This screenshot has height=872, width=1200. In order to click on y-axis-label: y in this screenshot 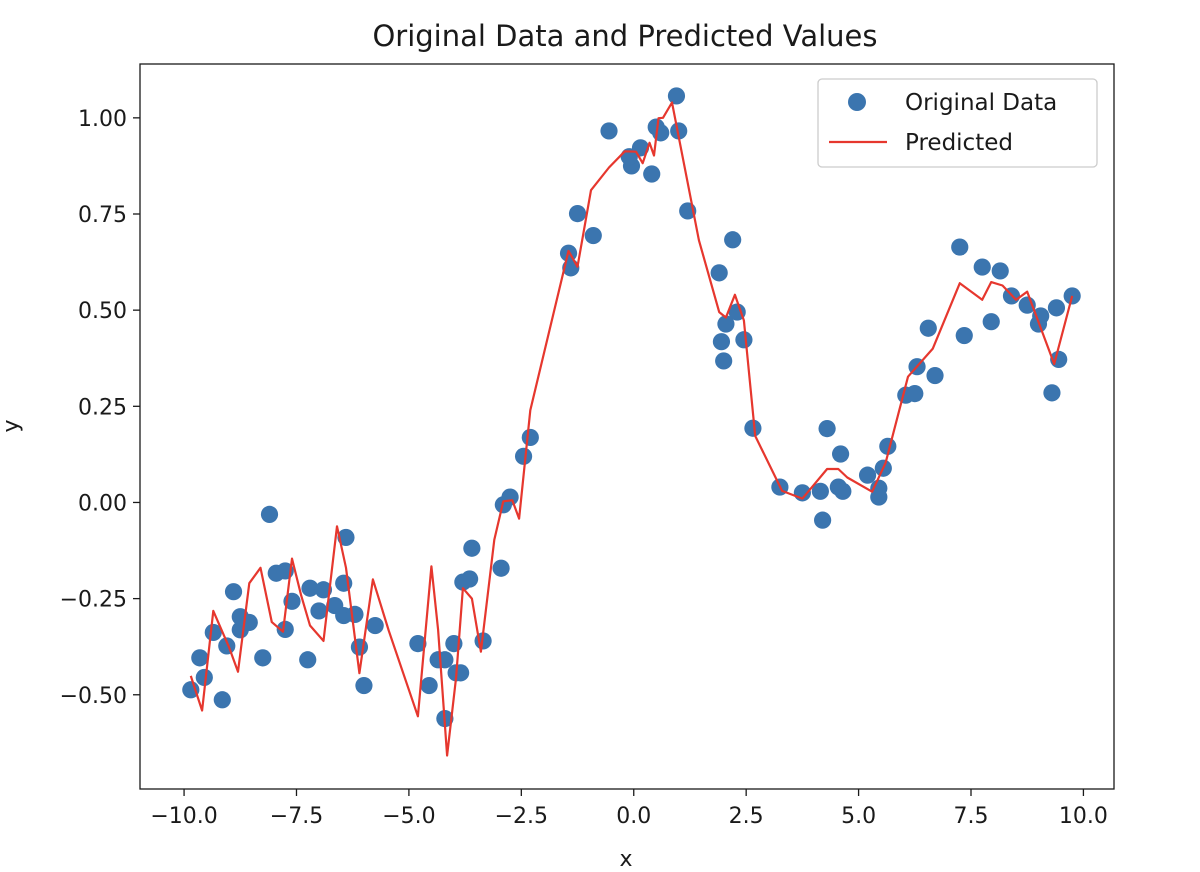, I will do `click(12, 425)`.